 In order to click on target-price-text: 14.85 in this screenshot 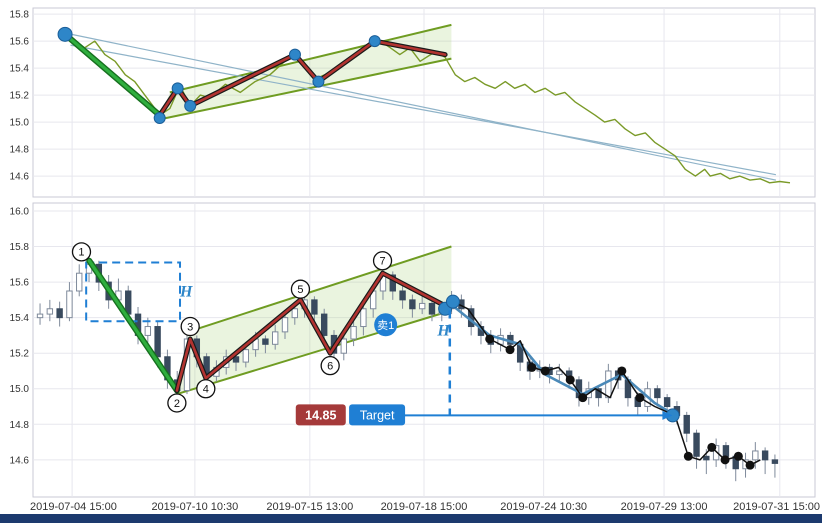, I will do `click(320, 415)`.